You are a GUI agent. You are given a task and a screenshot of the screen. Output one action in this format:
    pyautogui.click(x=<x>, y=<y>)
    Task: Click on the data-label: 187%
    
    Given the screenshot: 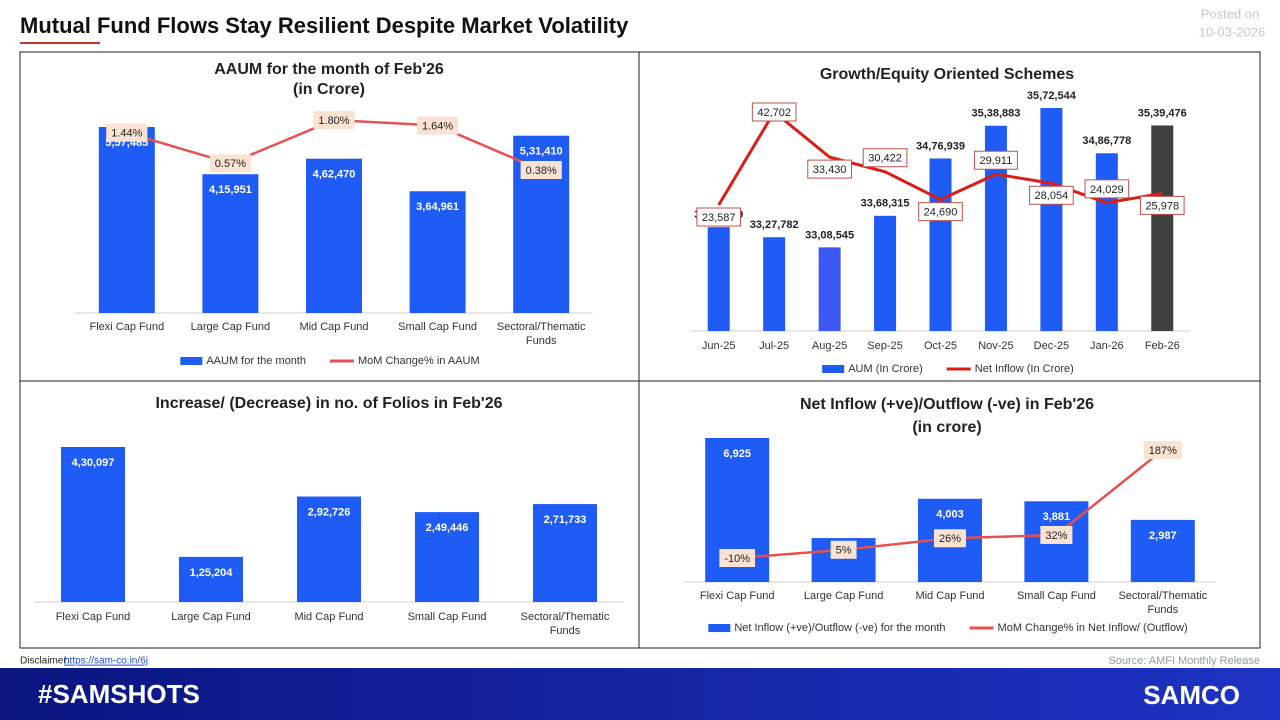 What is the action you would take?
    pyautogui.click(x=1163, y=451)
    